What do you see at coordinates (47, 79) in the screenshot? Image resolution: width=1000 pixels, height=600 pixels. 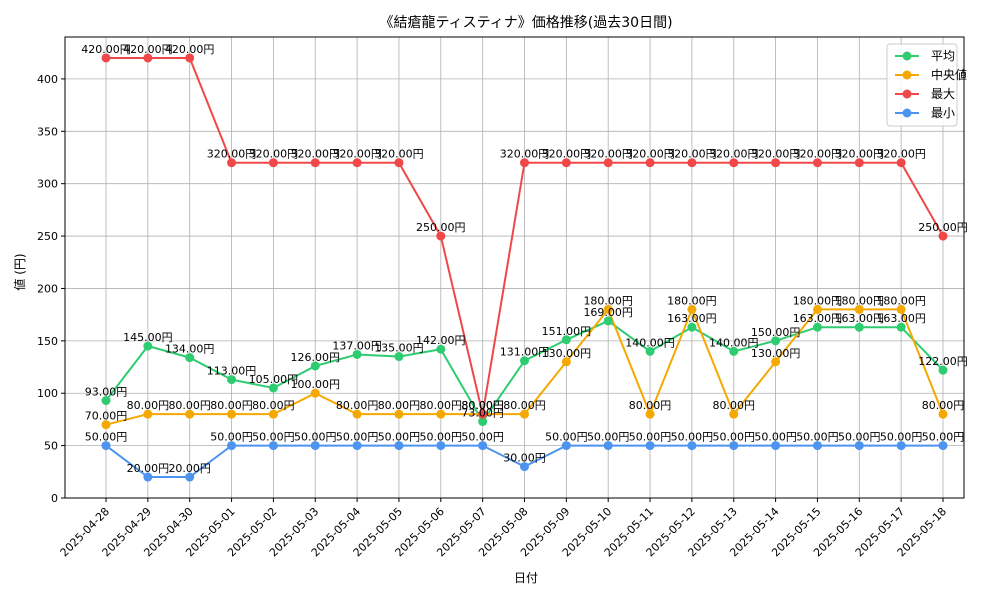 I see `y-tick-label: 400` at bounding box center [47, 79].